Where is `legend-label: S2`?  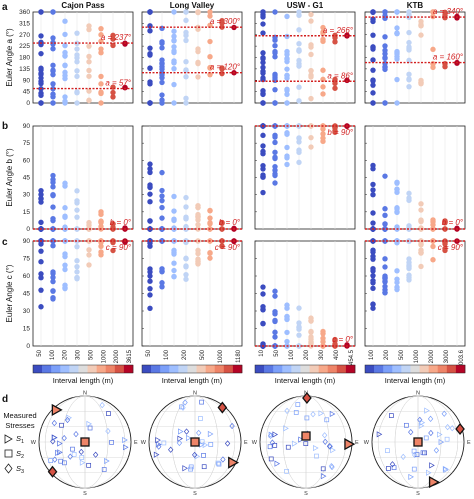 legend-label: S2 is located at coordinates (20, 454).